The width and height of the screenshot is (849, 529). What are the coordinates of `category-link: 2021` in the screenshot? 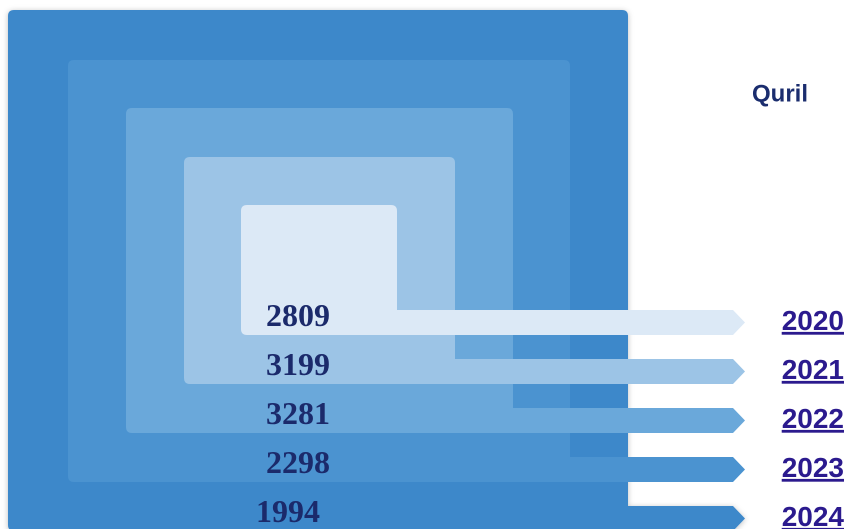 It's located at (813, 369).